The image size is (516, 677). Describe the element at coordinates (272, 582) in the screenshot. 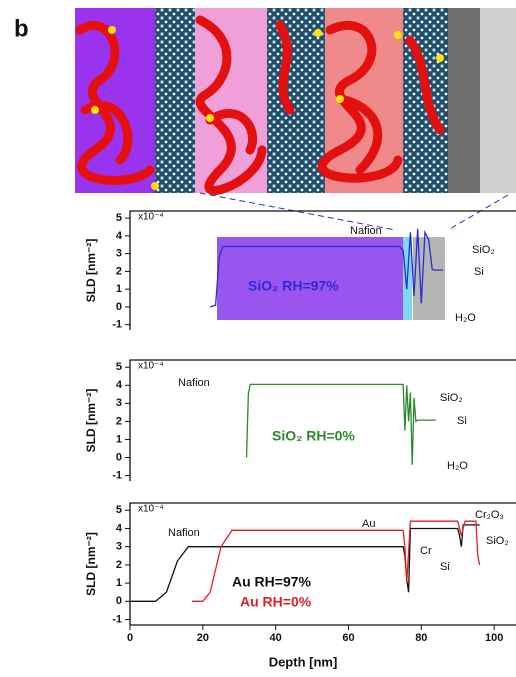

I see `legend-label: Au RH=97%` at that location.